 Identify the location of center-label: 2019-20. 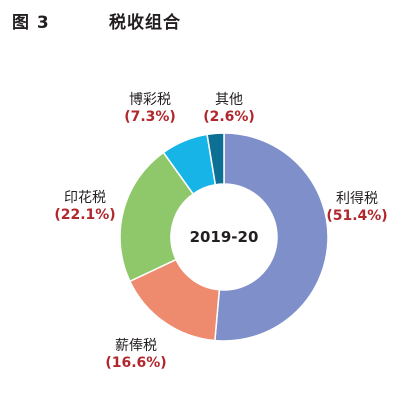
(224, 237).